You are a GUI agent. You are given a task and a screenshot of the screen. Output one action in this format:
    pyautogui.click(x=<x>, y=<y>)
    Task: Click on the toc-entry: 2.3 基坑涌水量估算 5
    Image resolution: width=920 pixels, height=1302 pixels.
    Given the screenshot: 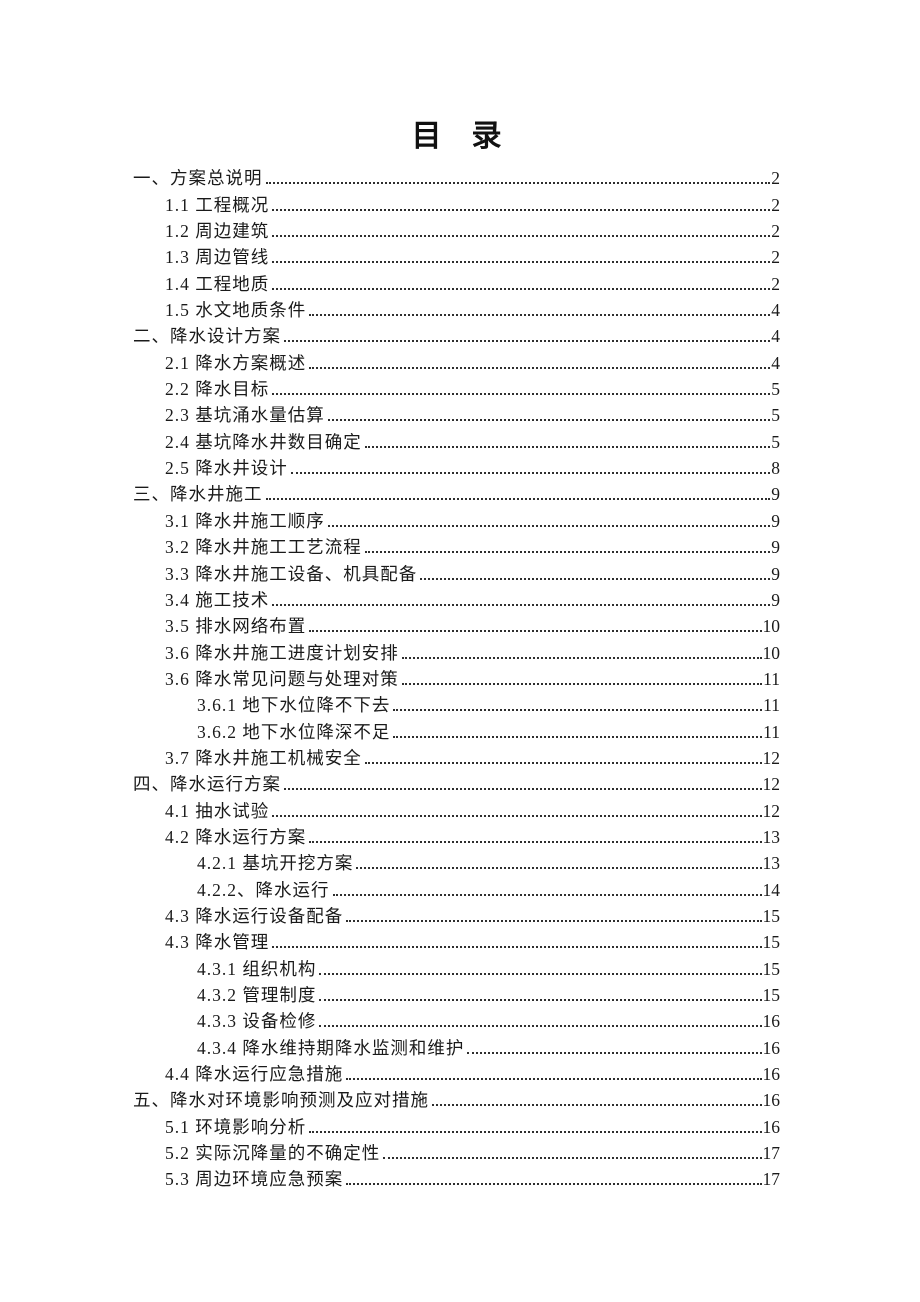 What is the action you would take?
    pyautogui.click(x=456, y=414)
    